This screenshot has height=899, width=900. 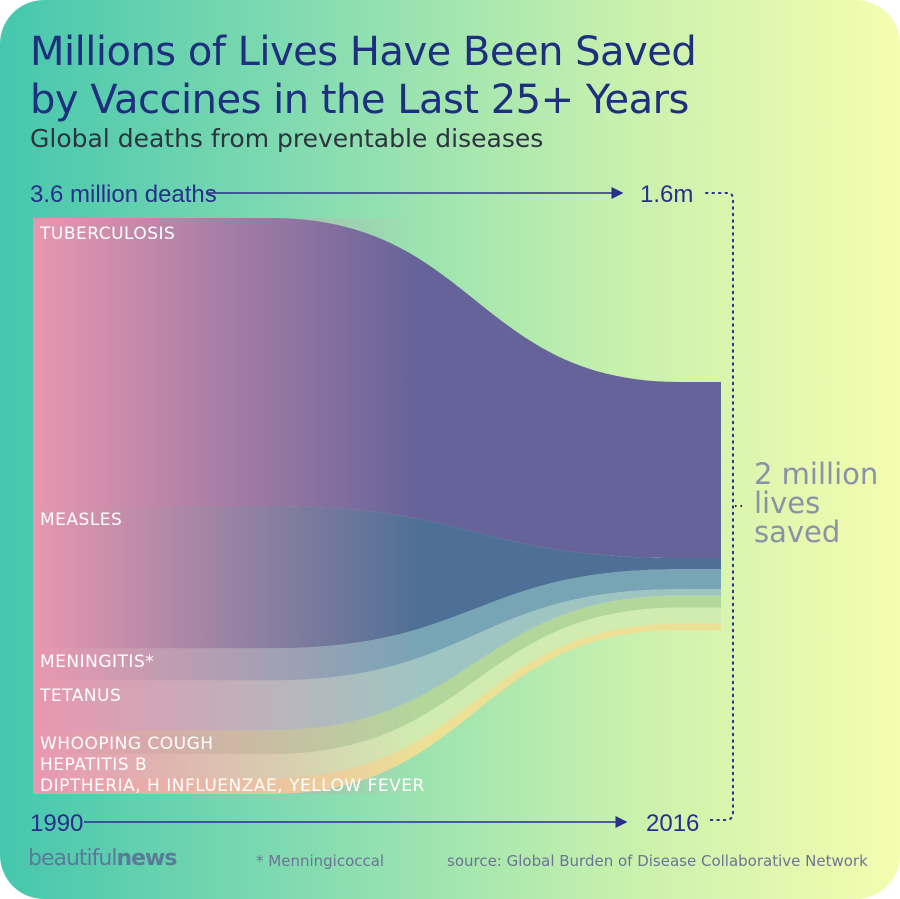 I want to click on bottom-axis-start-label: 1990, so click(x=56, y=823).